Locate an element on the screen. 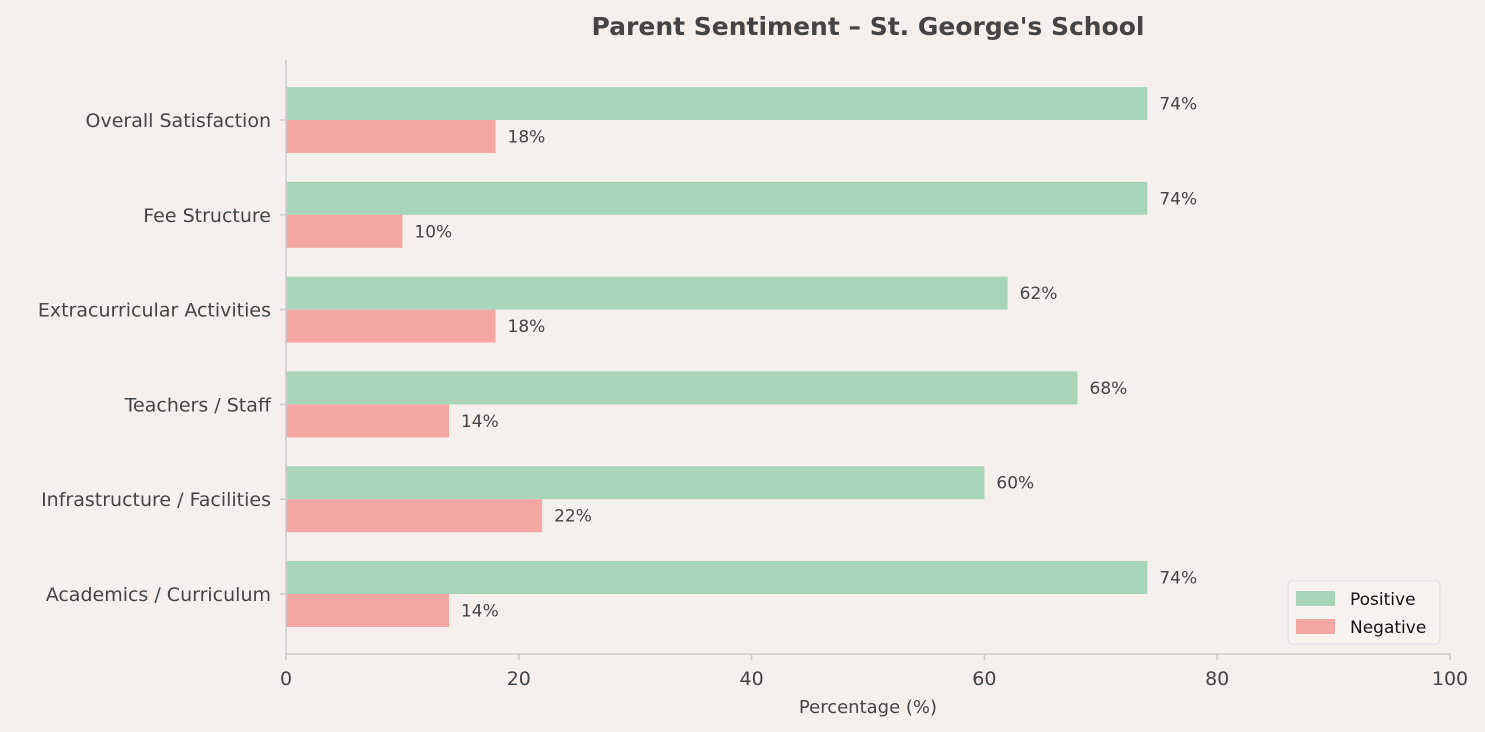 This screenshot has width=1485, height=732. x-tick-label: 100 is located at coordinates (1450, 679).